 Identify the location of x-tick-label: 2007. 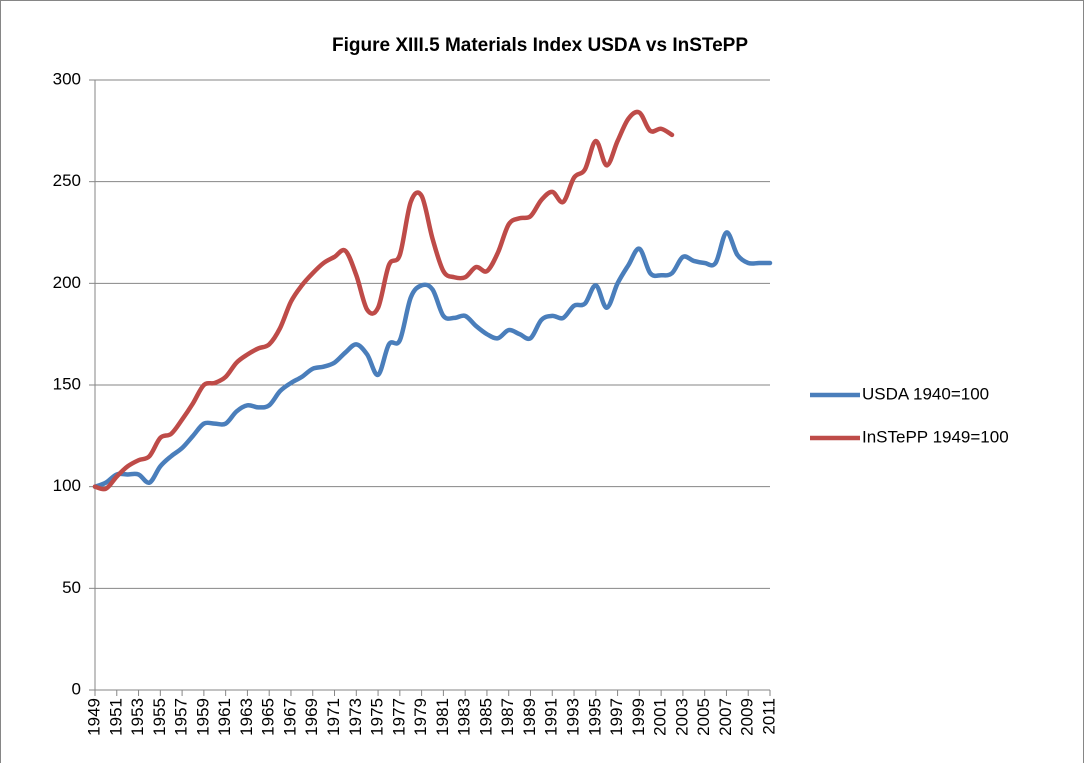
(725, 717).